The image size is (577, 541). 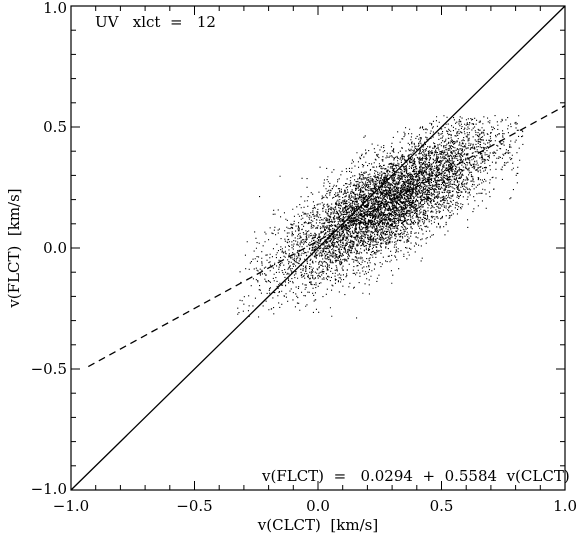 I want to click on x-tick-label: 0.0, so click(x=318, y=506).